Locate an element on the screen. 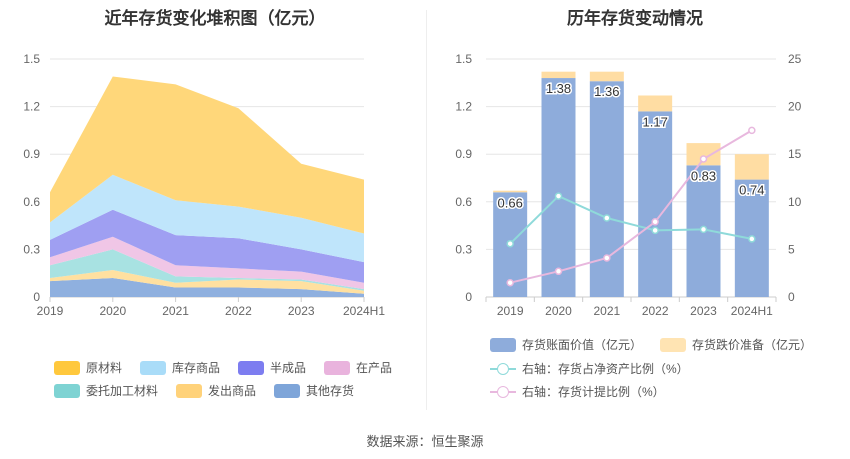  legend-item: 原材料 is located at coordinates (88, 367).